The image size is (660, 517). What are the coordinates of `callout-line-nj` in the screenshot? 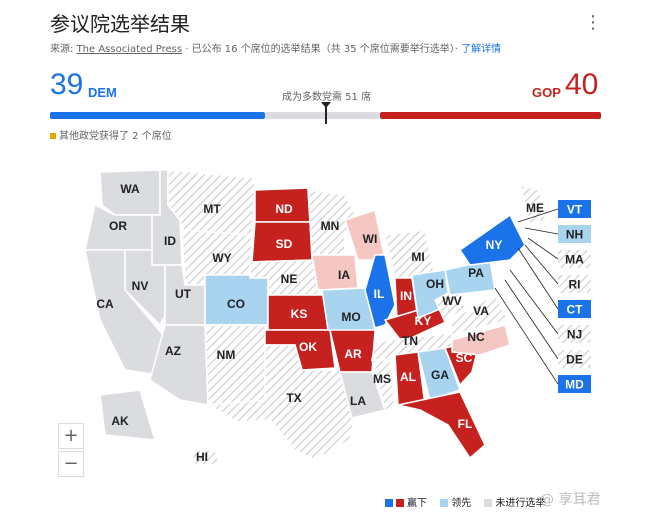 It's located at (534, 302).